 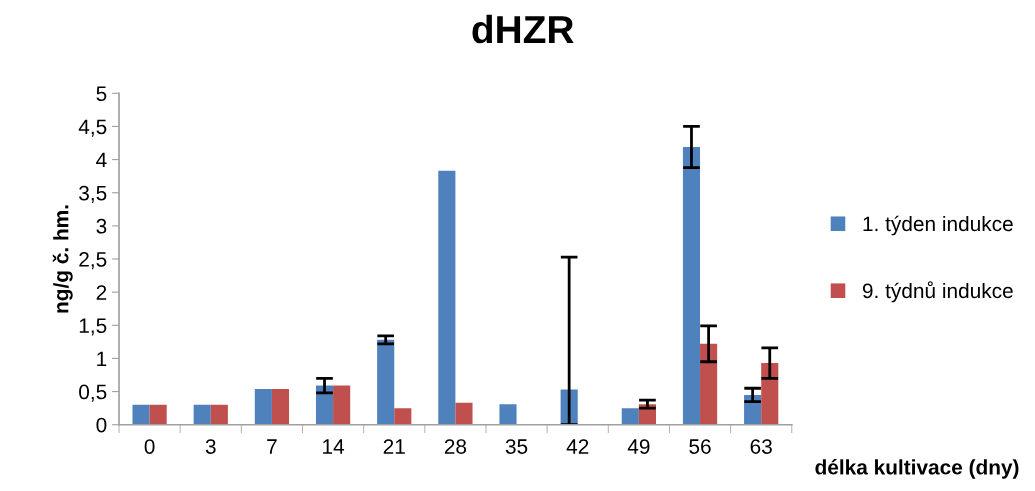 I want to click on legend-label: 9. týdnů indukce, so click(x=937, y=292).